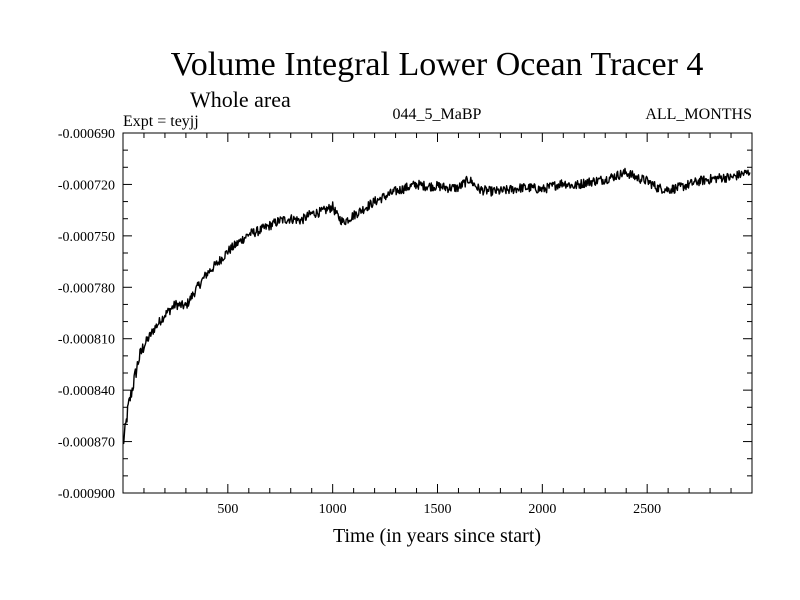 The image size is (800, 600). What do you see at coordinates (86, 134) in the screenshot?
I see `y-tick-label: -0.000690` at bounding box center [86, 134].